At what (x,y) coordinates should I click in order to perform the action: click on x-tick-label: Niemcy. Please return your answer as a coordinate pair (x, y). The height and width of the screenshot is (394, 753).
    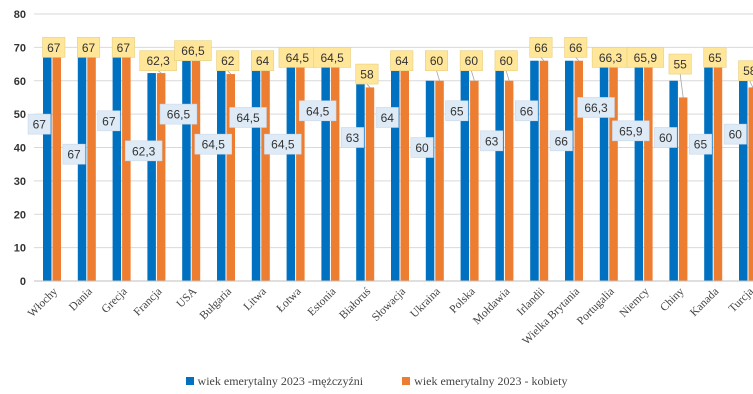
    Looking at the image, I should click on (634, 302).